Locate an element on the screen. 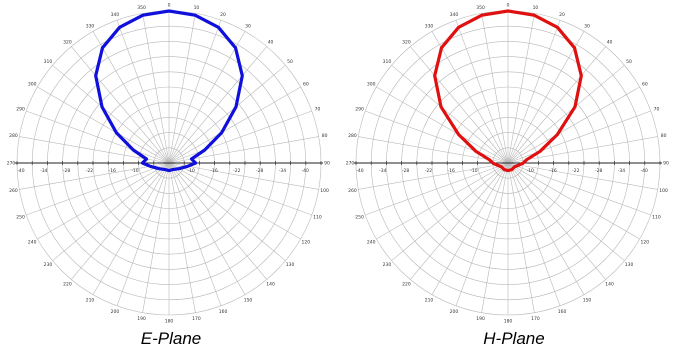 This screenshot has height=349, width=677. angle-tick-label: 30 is located at coordinates (587, 27).